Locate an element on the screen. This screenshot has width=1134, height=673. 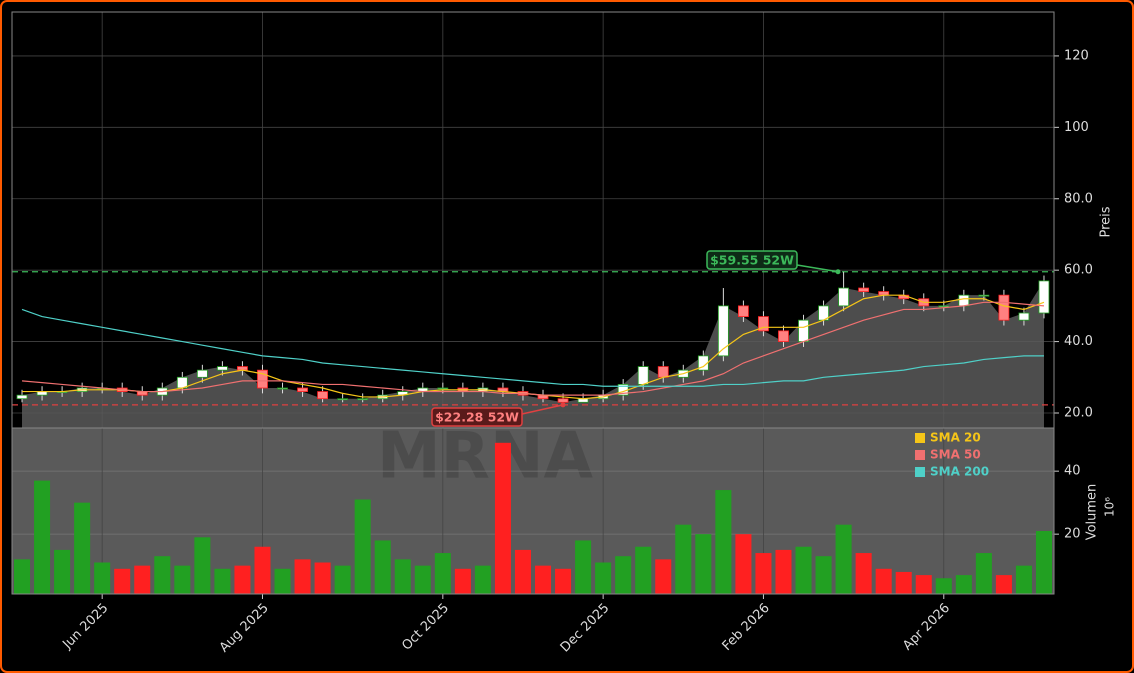
y-axis-label: Preis is located at coordinates (1106, 221).